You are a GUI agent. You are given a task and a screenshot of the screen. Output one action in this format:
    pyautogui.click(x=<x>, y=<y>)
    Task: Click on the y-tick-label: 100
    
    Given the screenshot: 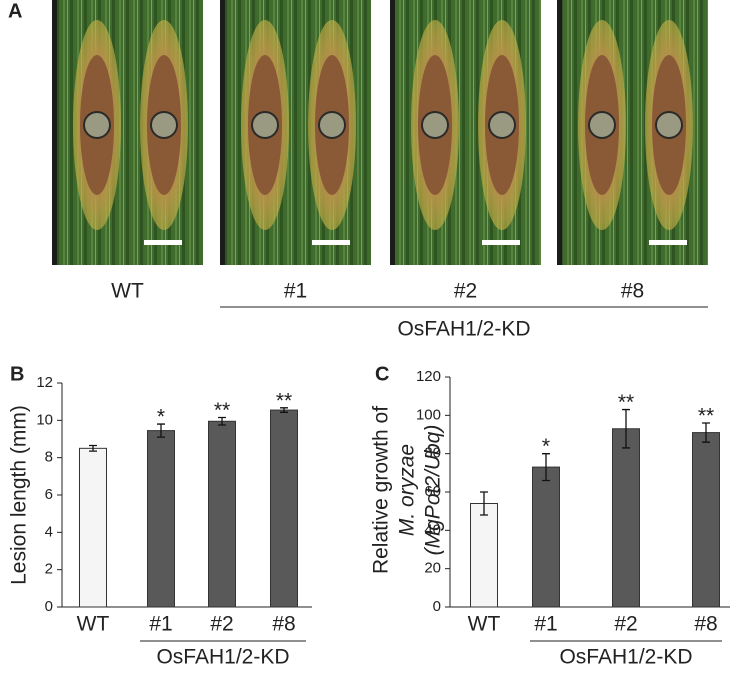 What is the action you would take?
    pyautogui.click(x=428, y=414)
    